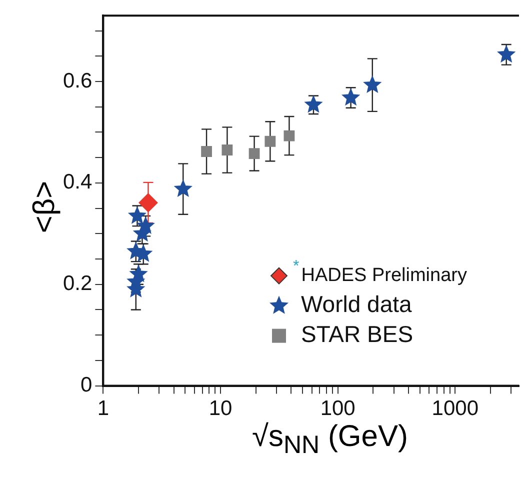 This screenshot has width=529, height=485. What do you see at coordinates (103, 408) in the screenshot?
I see `x-tick-label: 1` at bounding box center [103, 408].